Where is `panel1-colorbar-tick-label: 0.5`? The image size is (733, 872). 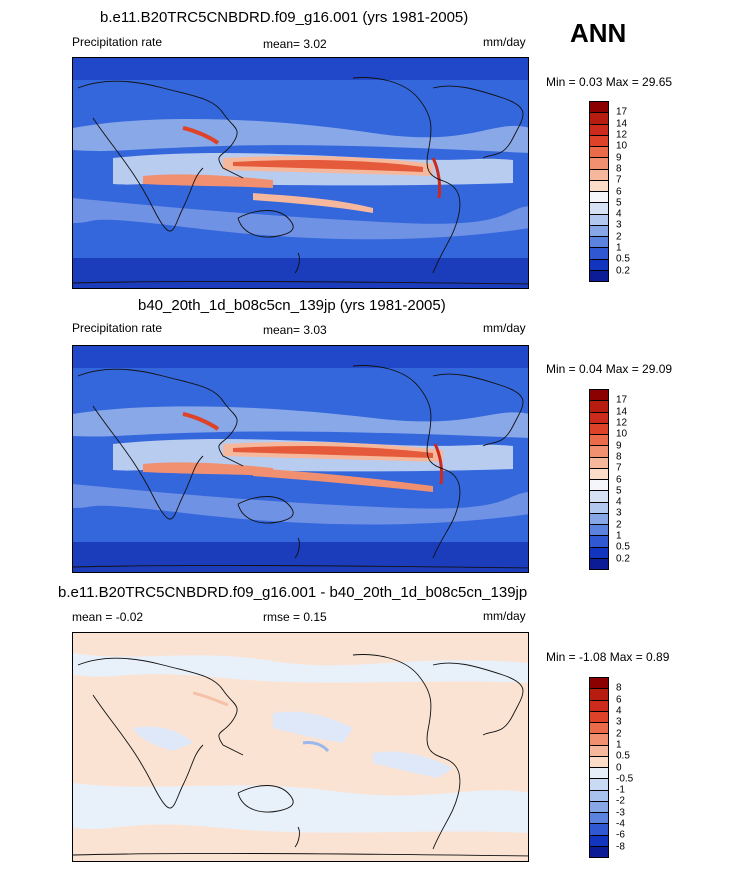
panel1-colorbar-tick-label: 0.5 is located at coordinates (623, 259).